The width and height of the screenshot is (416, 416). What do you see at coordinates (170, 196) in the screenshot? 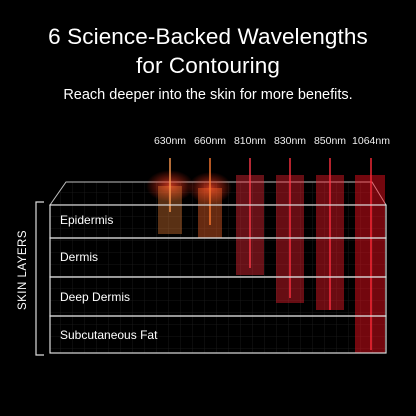
I see `beam-630nm` at bounding box center [170, 196].